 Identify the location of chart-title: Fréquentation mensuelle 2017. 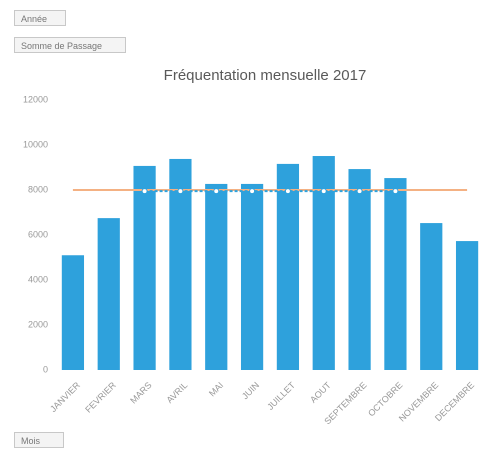
(265, 75).